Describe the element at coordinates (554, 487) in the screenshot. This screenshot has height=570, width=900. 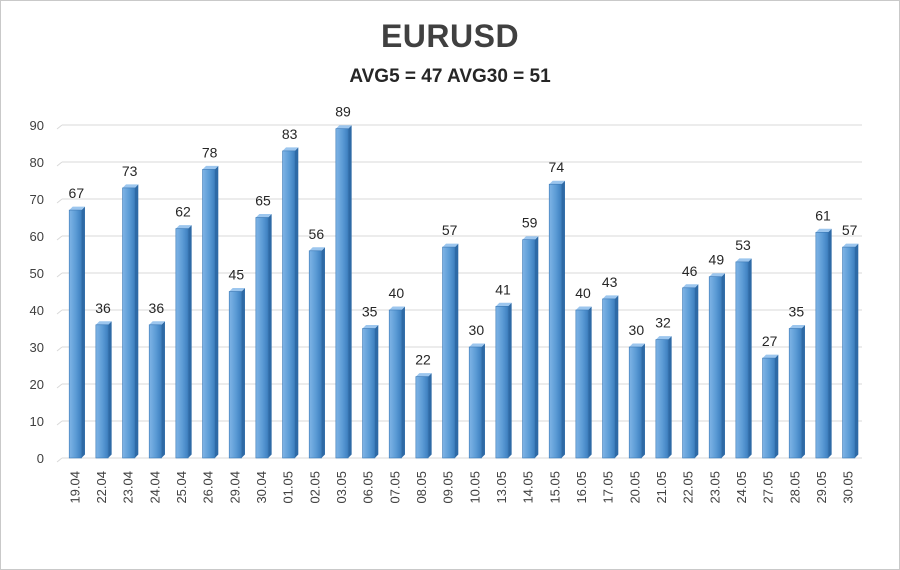
I see `x-tick-label: 15.05` at that location.